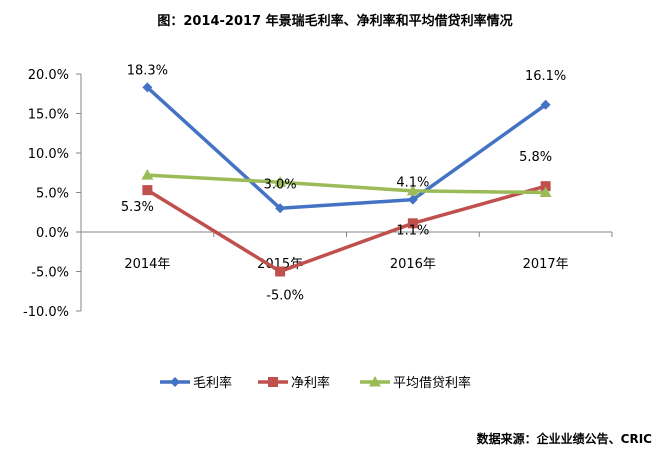  What do you see at coordinates (535, 157) in the screenshot?
I see `data-label-s1: 5.8%` at bounding box center [535, 157].